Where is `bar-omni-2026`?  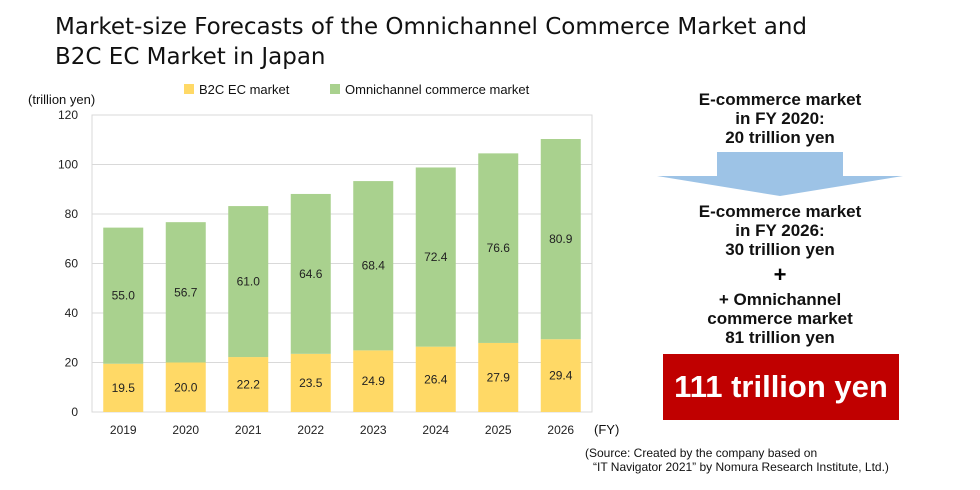 bar-omni-2026 is located at coordinates (560, 239).